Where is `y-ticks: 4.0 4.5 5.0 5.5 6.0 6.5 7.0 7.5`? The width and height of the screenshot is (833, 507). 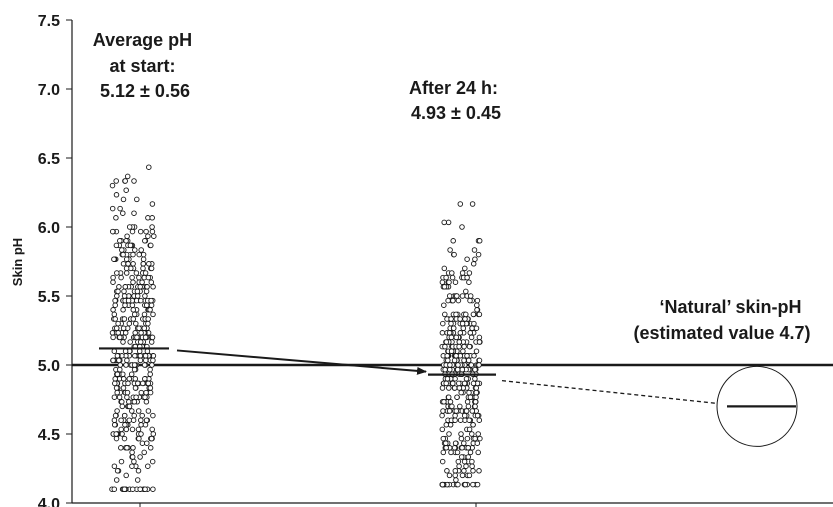
y-ticks: 4.0 4.5 5.0 5.5 6.0 6.5 7.0 7.5 is located at coordinates (55, 260).